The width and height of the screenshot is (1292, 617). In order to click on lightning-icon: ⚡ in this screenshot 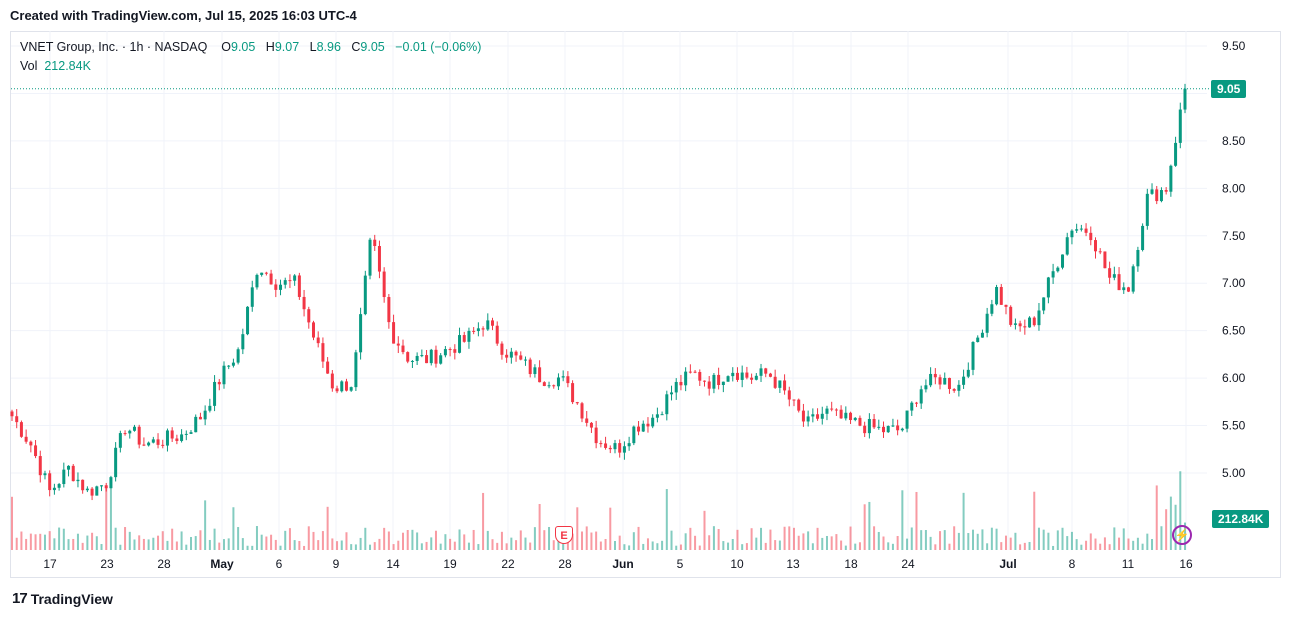, I will do `click(1182, 535)`.